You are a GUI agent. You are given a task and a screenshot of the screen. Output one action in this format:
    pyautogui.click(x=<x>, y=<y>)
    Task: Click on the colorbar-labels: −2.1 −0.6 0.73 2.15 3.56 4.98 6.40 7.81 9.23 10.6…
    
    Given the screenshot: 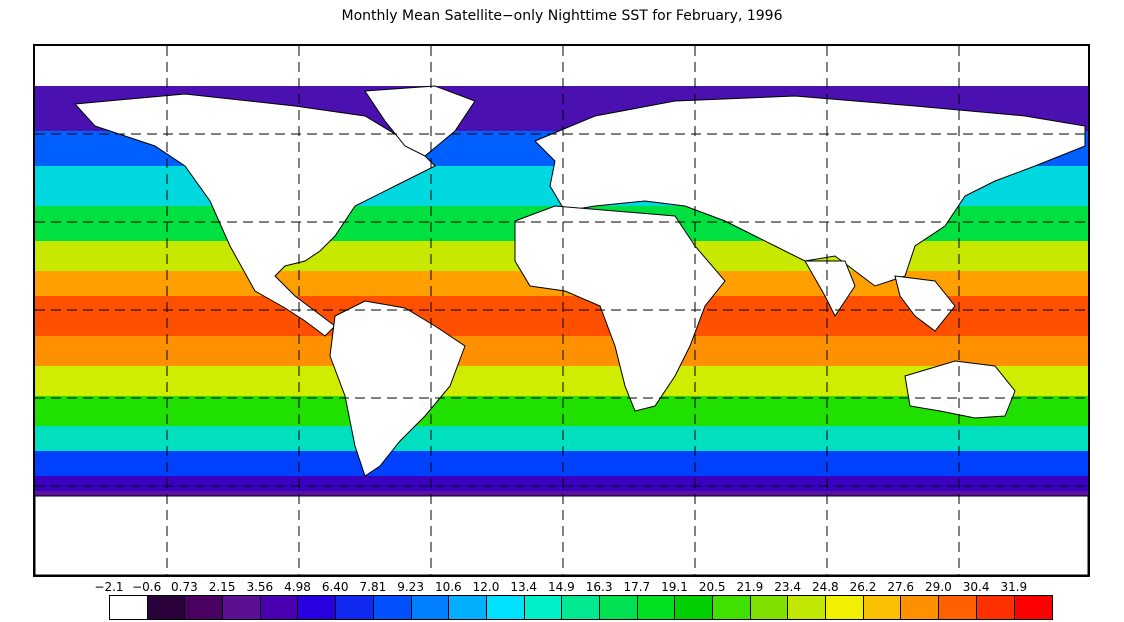 What is the action you would take?
    pyautogui.click(x=572, y=587)
    